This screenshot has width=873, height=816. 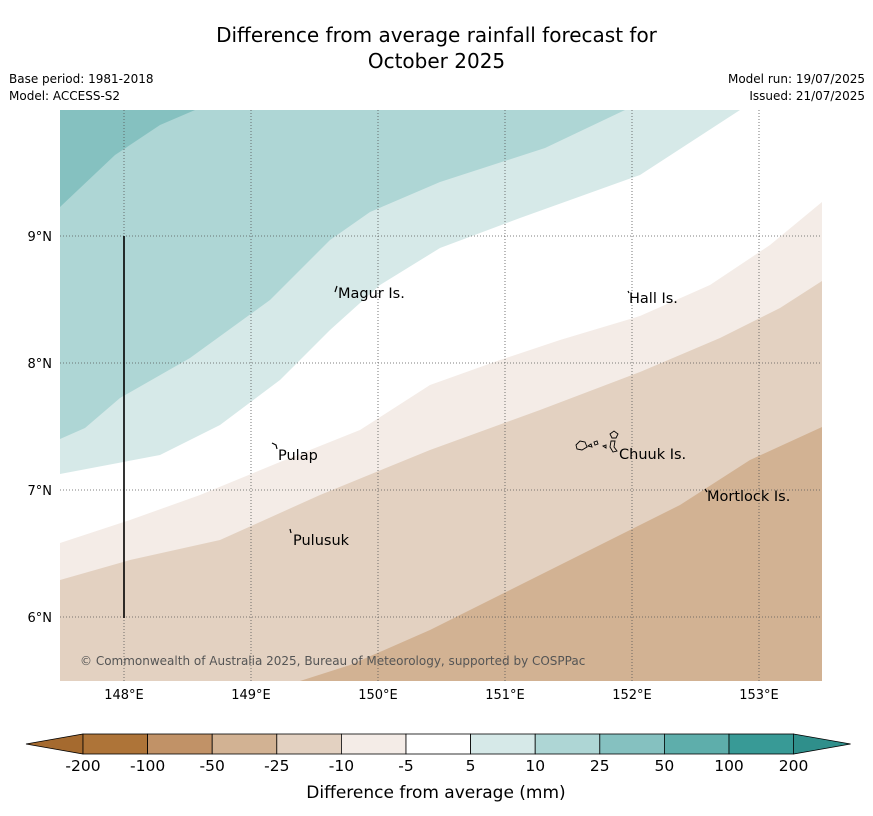 I want to click on colorbar-tick-label: 10, so click(x=535, y=766).